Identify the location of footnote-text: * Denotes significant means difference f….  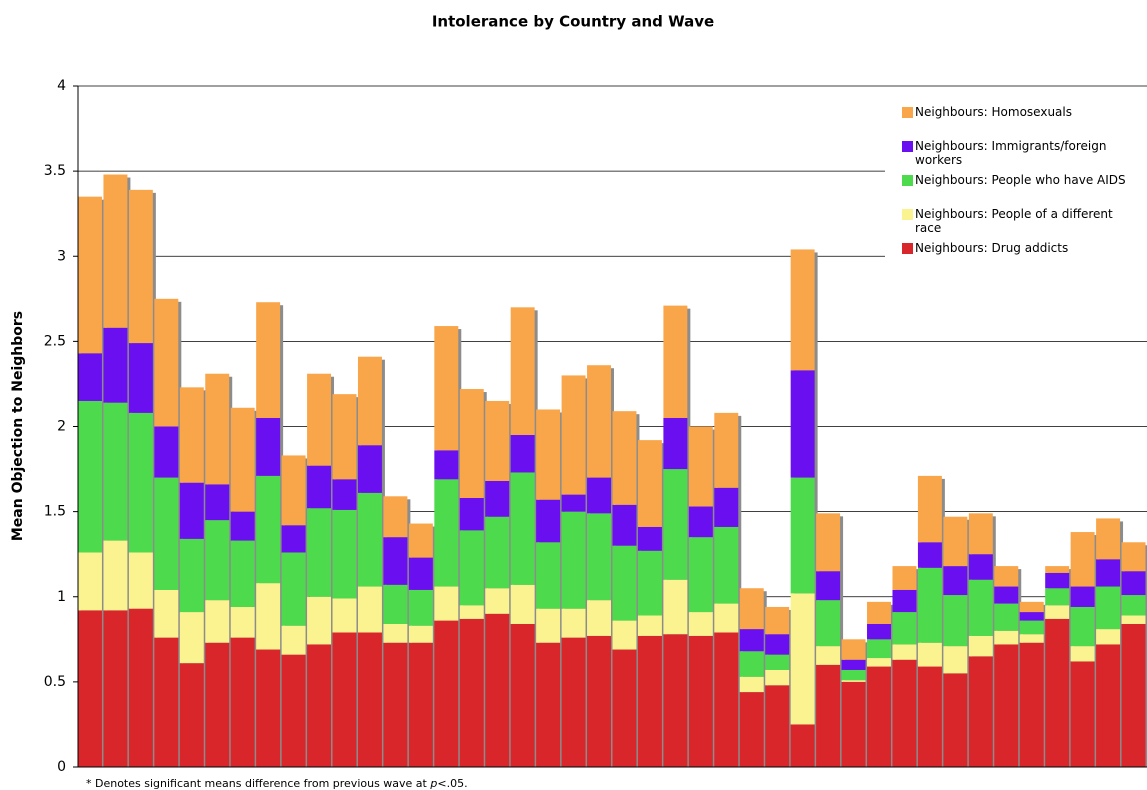
(258, 783).